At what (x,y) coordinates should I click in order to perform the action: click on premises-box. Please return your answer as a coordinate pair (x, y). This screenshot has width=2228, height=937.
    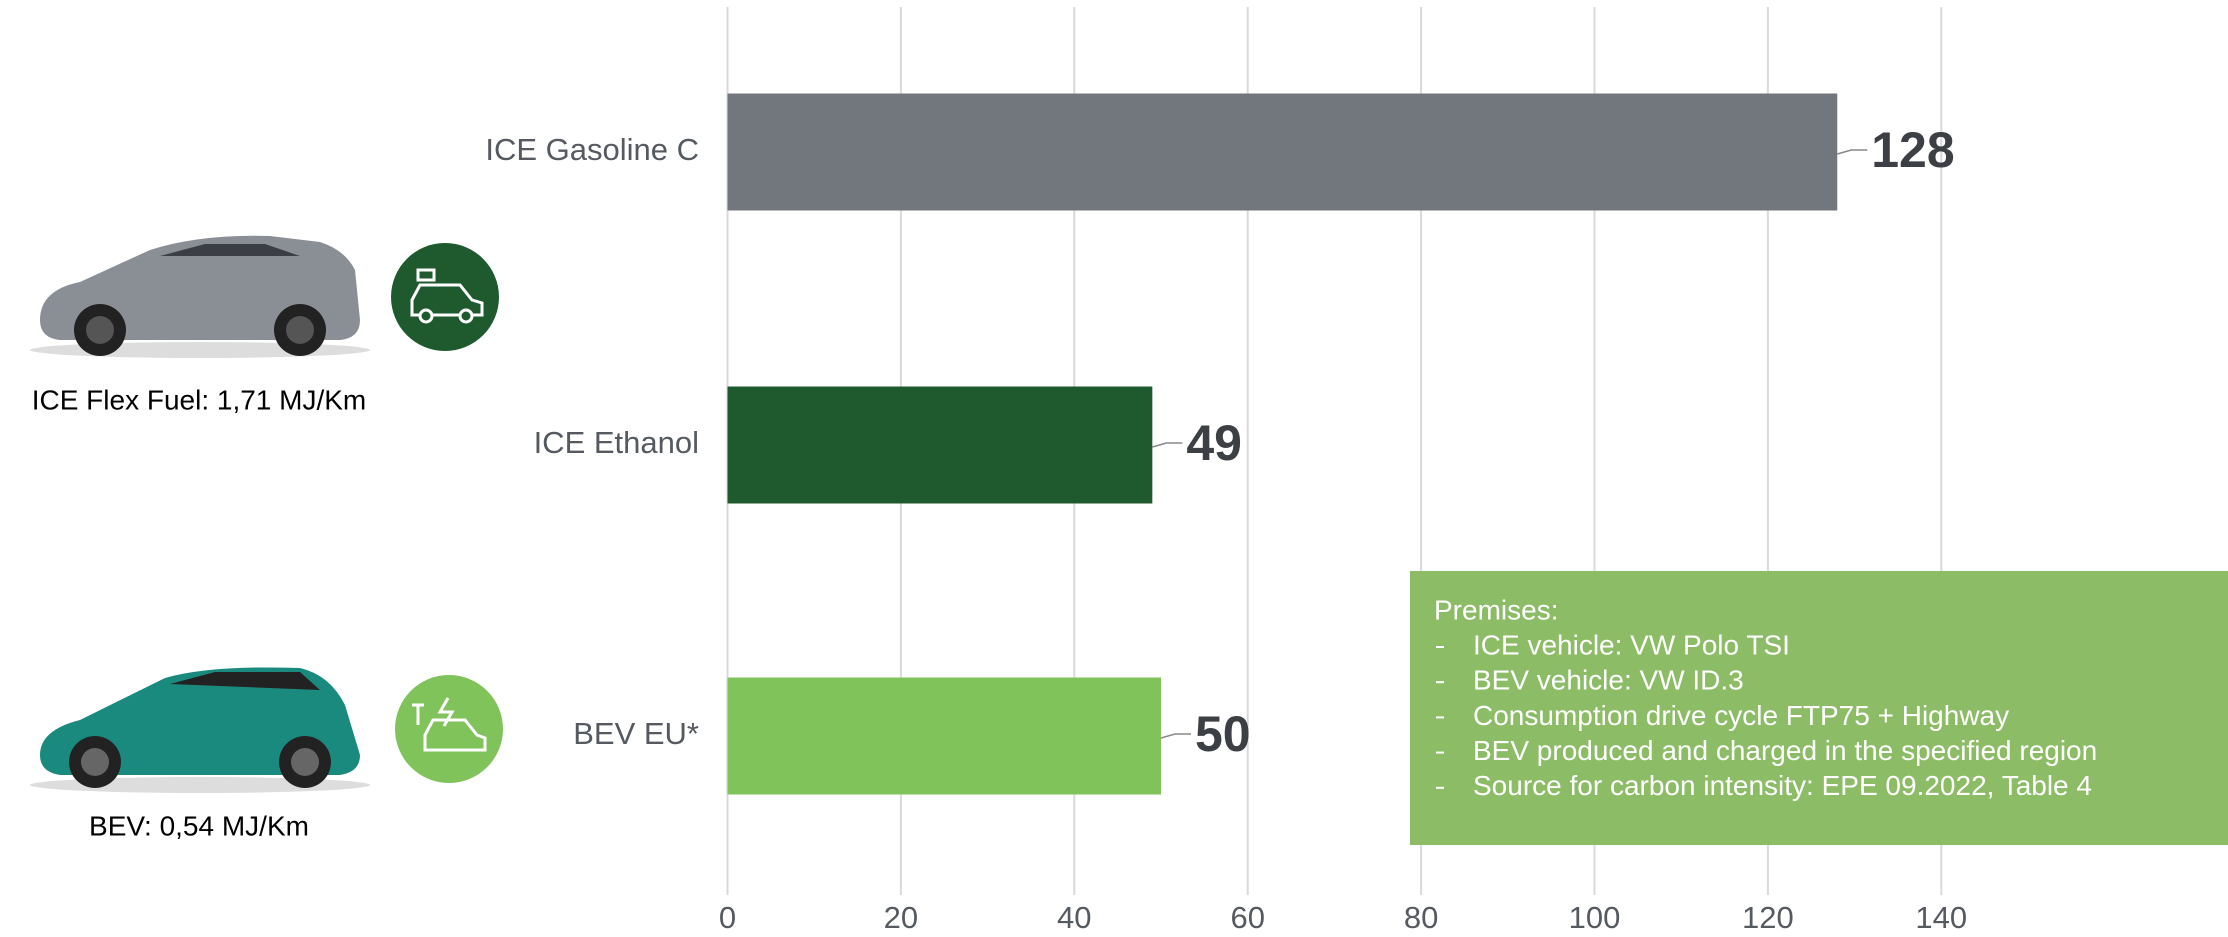
    Looking at the image, I should click on (1819, 708).